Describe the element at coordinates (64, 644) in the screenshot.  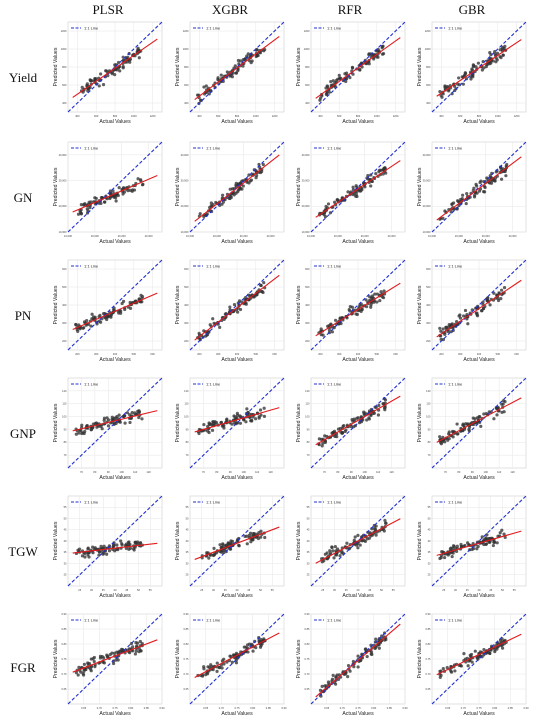
I see `y-tick-label: 0.80` at that location.